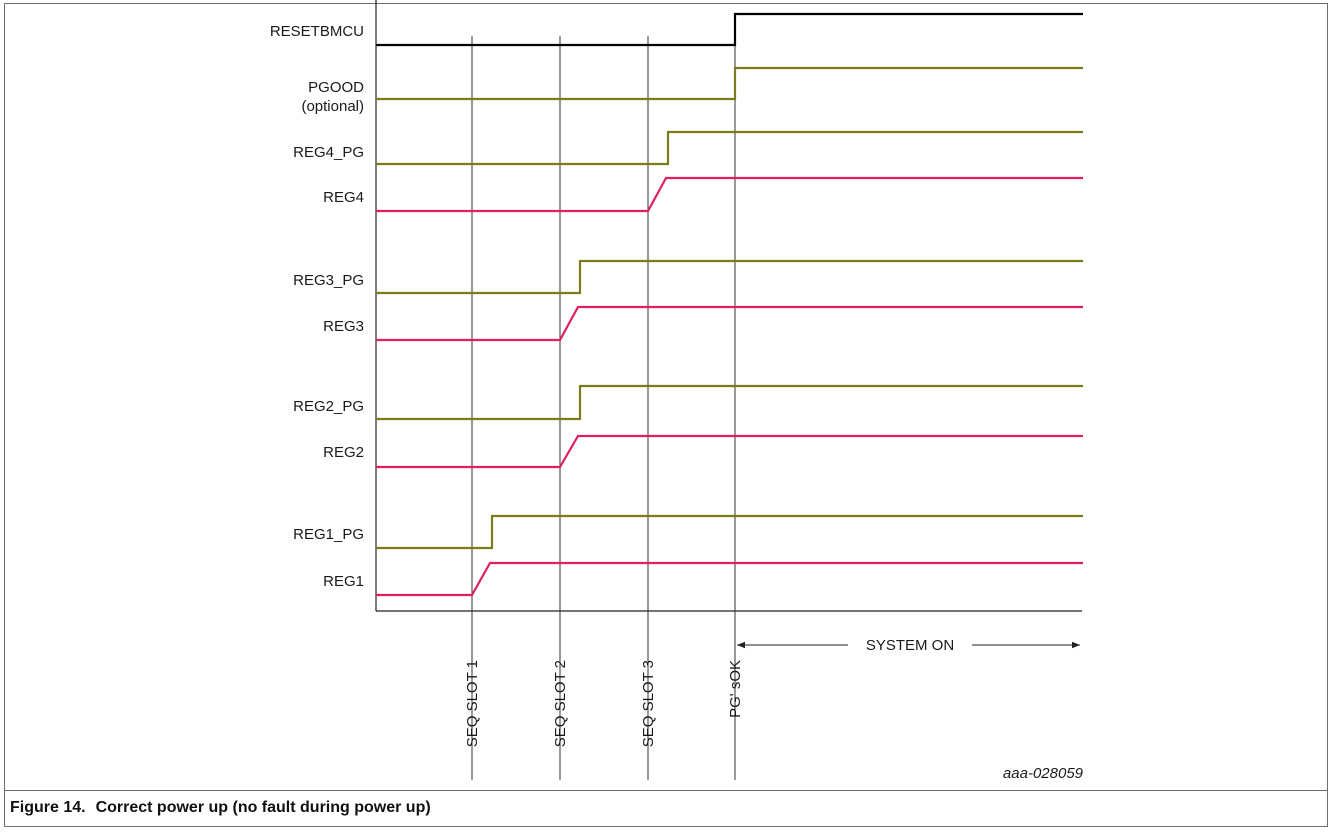 The image size is (1333, 832). I want to click on caption-divider, so click(666, 790).